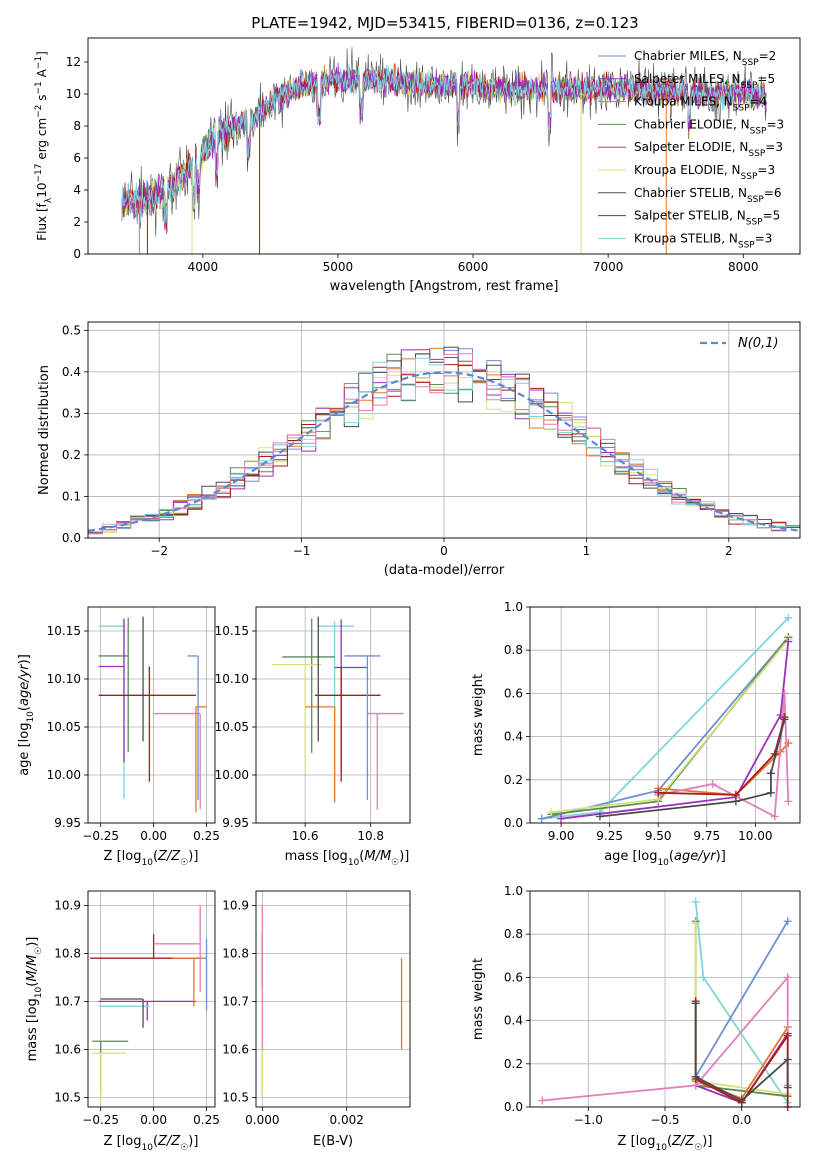 The image size is (819, 1170). I want to click on x-tick-label: 1, so click(587, 551).